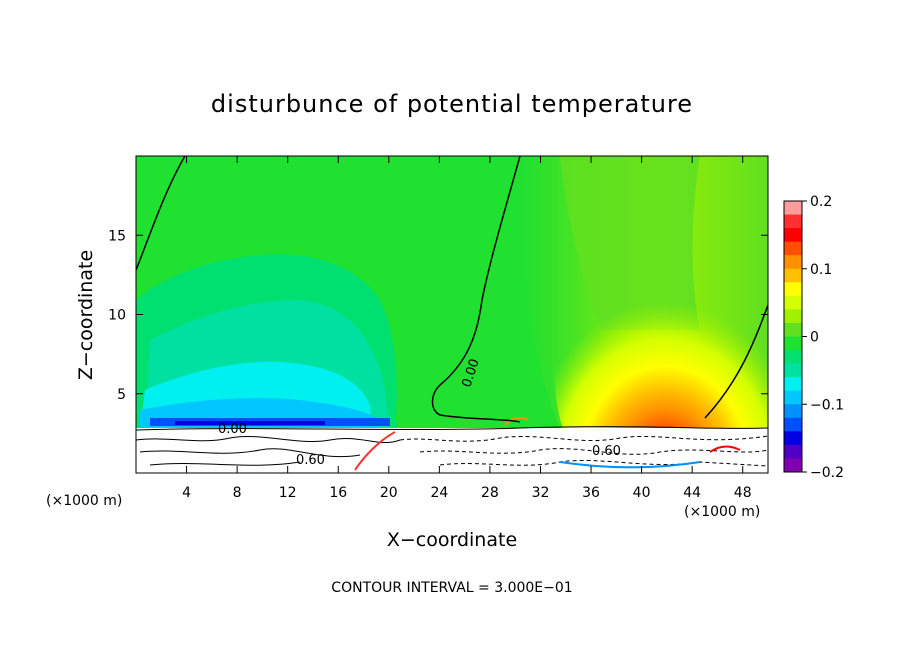  Describe the element at coordinates (451, 588) in the screenshot. I see `contour-interval-note: CONTOUR INTERVAL = 3.000E−01` at that location.